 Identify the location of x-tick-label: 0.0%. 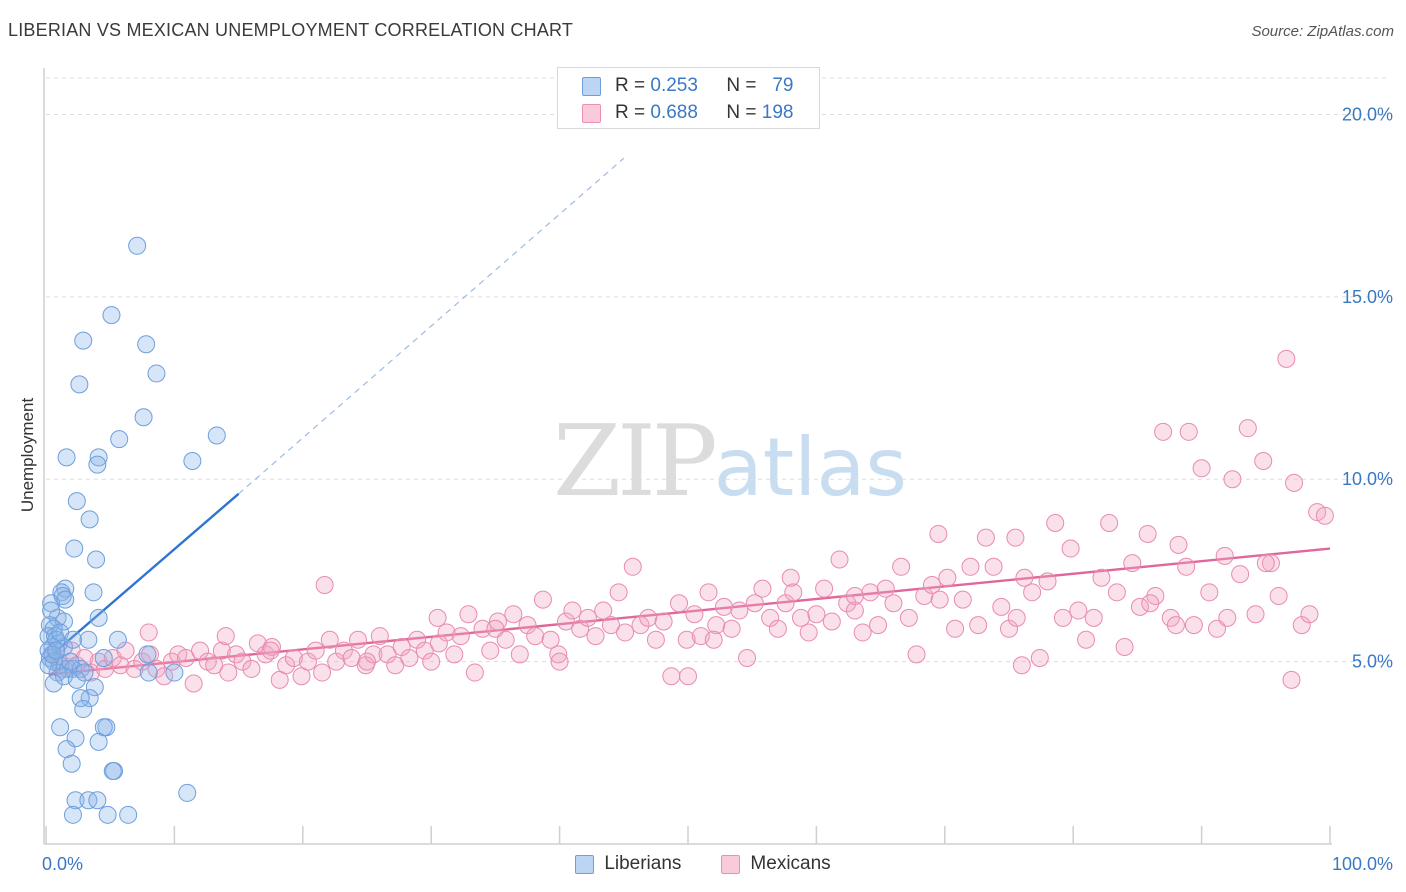
(62, 864).